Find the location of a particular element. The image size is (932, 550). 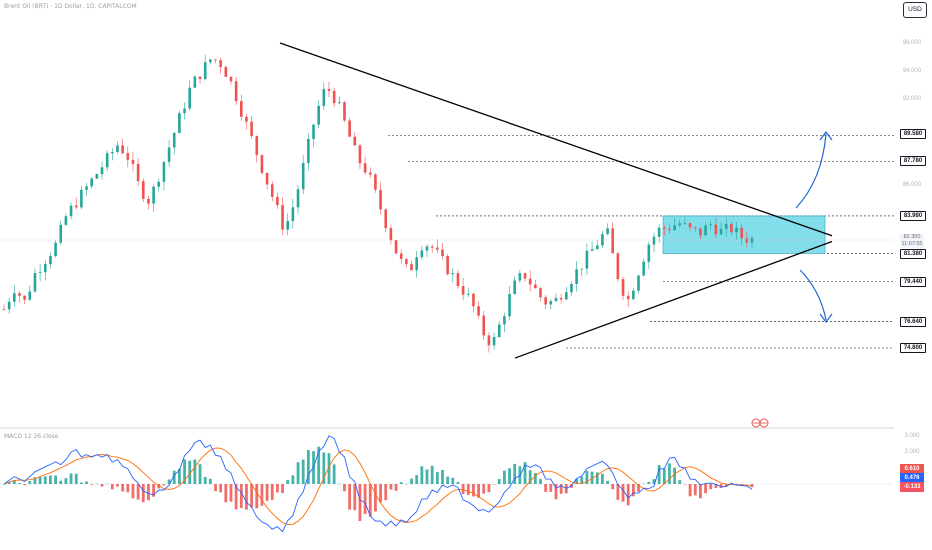

level-label-83980: 83.980 is located at coordinates (913, 216).